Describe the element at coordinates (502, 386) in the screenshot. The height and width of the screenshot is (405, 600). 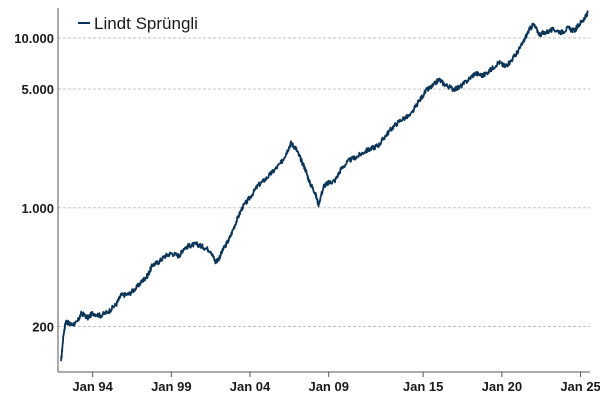
I see `x-tick-label-5: Jan 20` at that location.